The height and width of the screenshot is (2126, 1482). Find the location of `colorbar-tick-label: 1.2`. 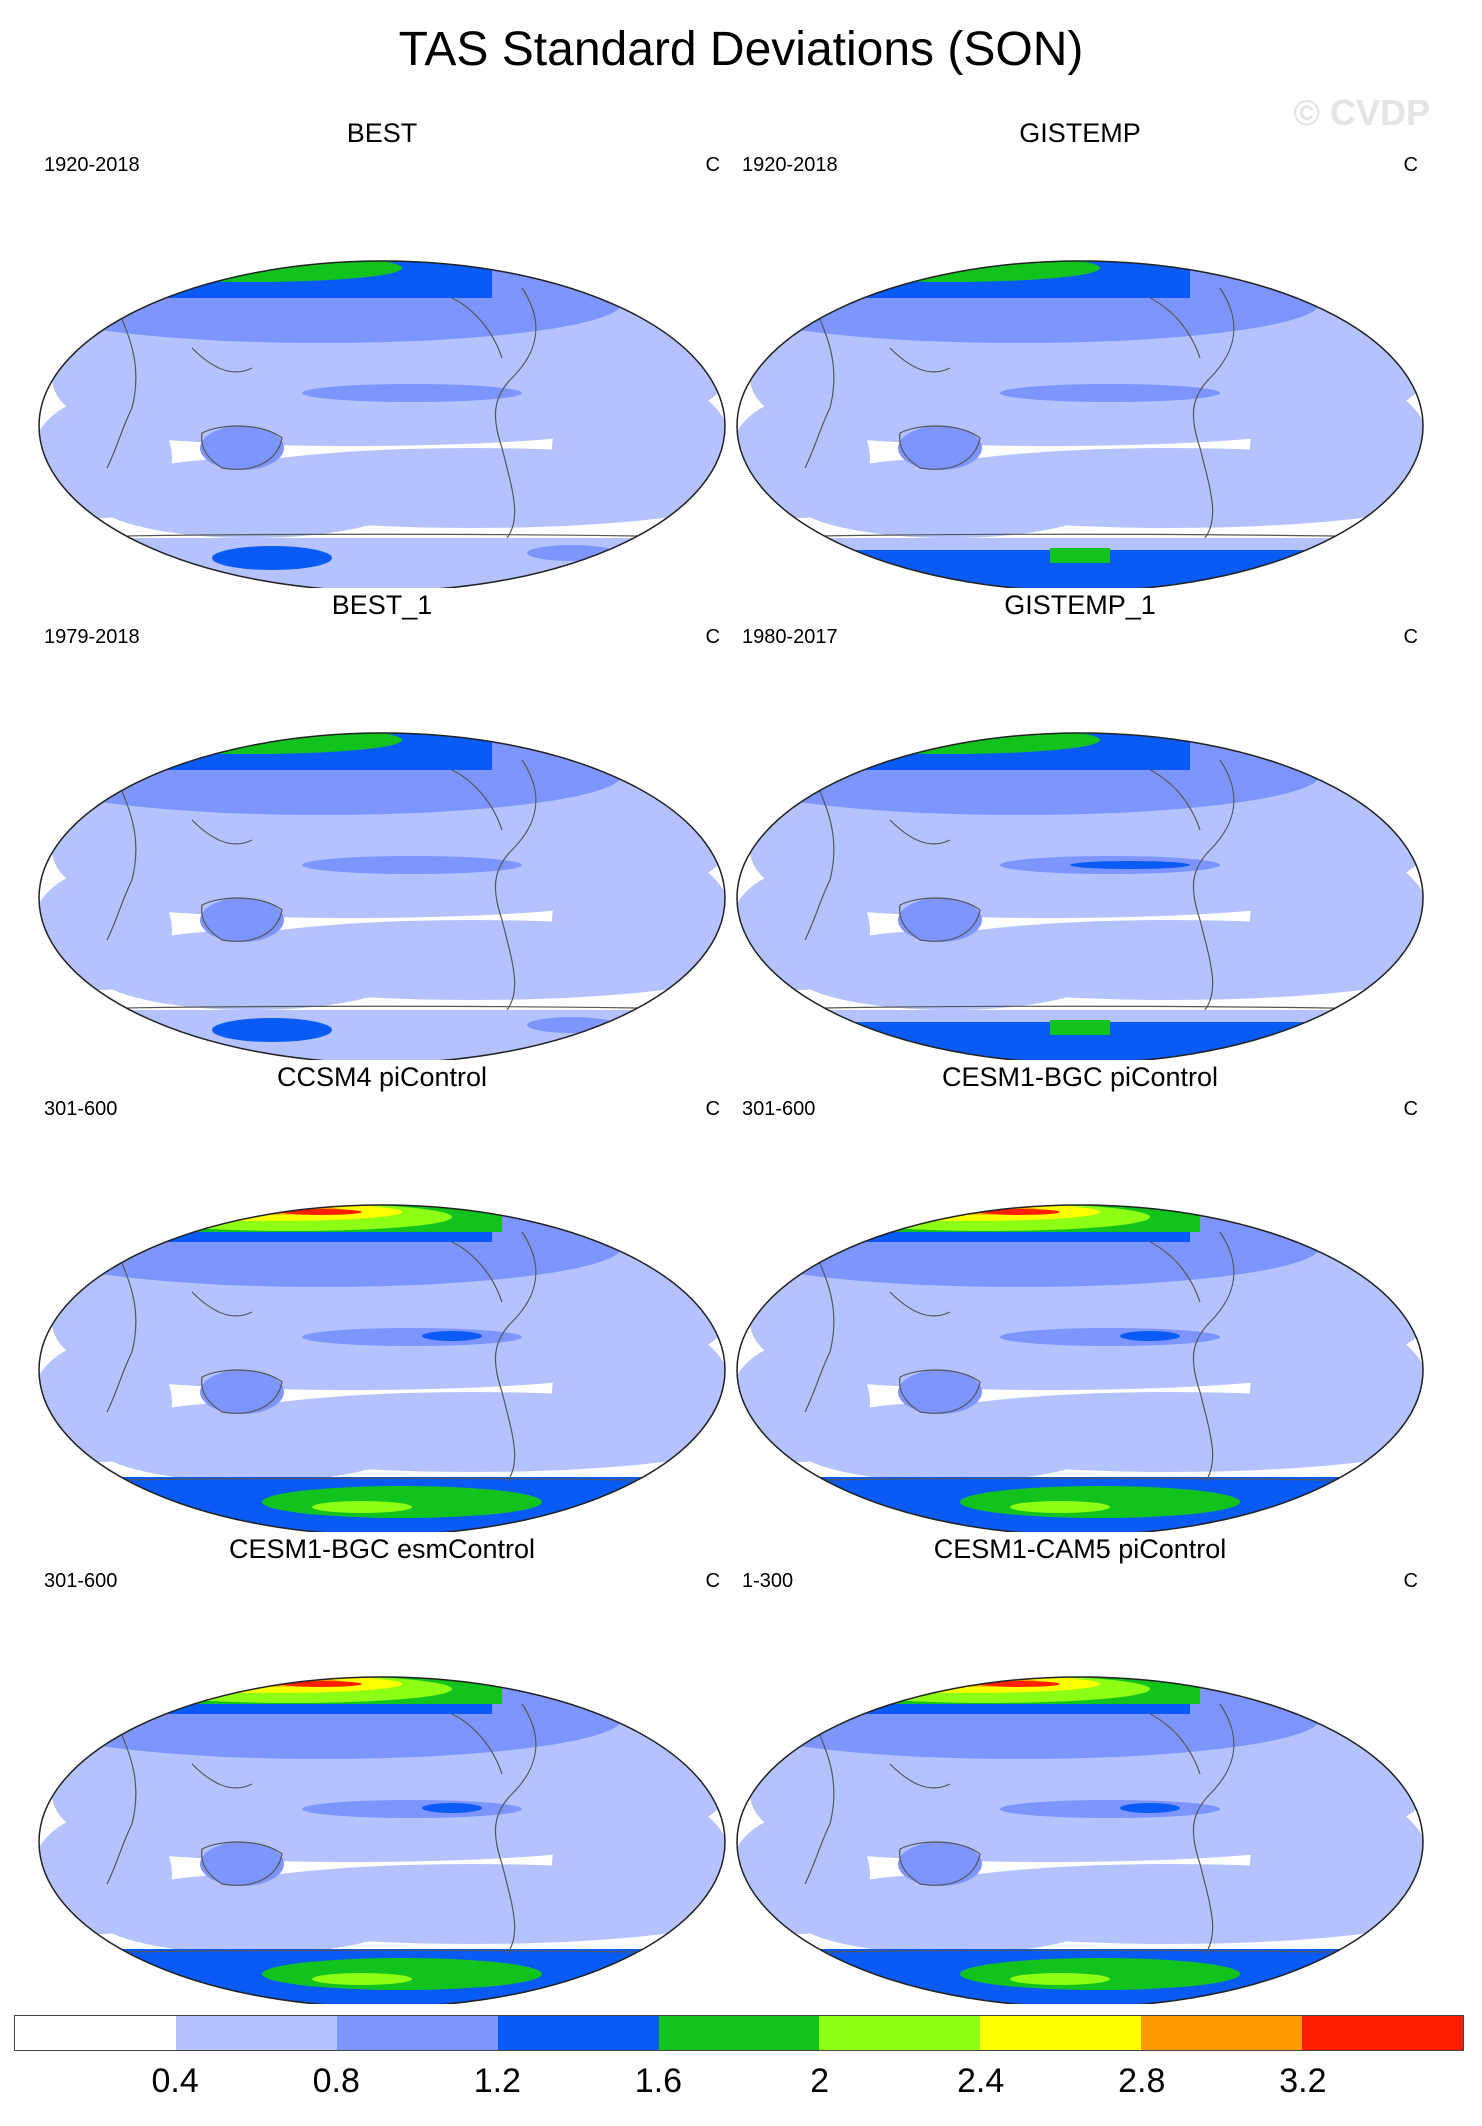

colorbar-tick-label: 1.2 is located at coordinates (497, 2081).